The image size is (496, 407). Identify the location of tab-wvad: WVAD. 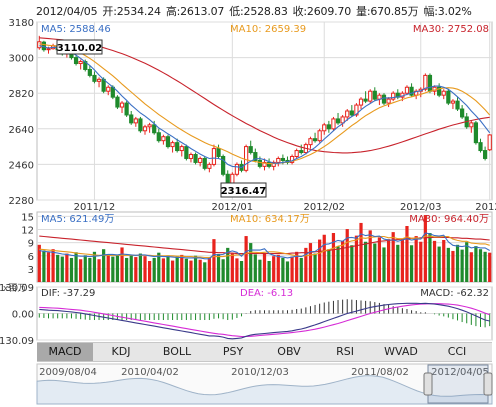
(401, 351).